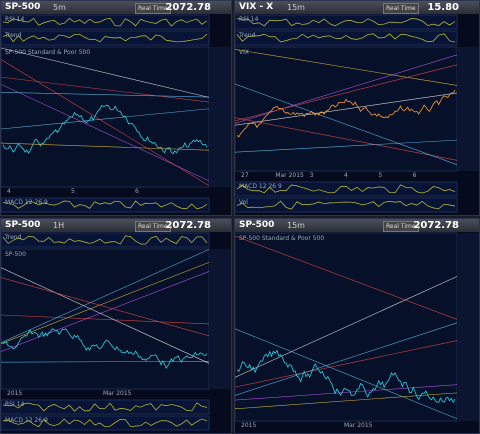 Image resolution: width=480 pixels, height=434 pixels. I want to click on interval: 1H, so click(59, 225).